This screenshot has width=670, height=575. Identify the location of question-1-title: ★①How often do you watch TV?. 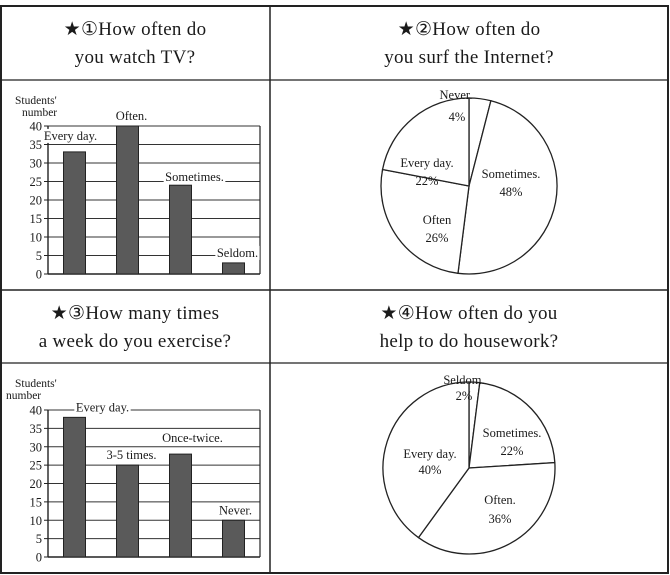
(135, 44).